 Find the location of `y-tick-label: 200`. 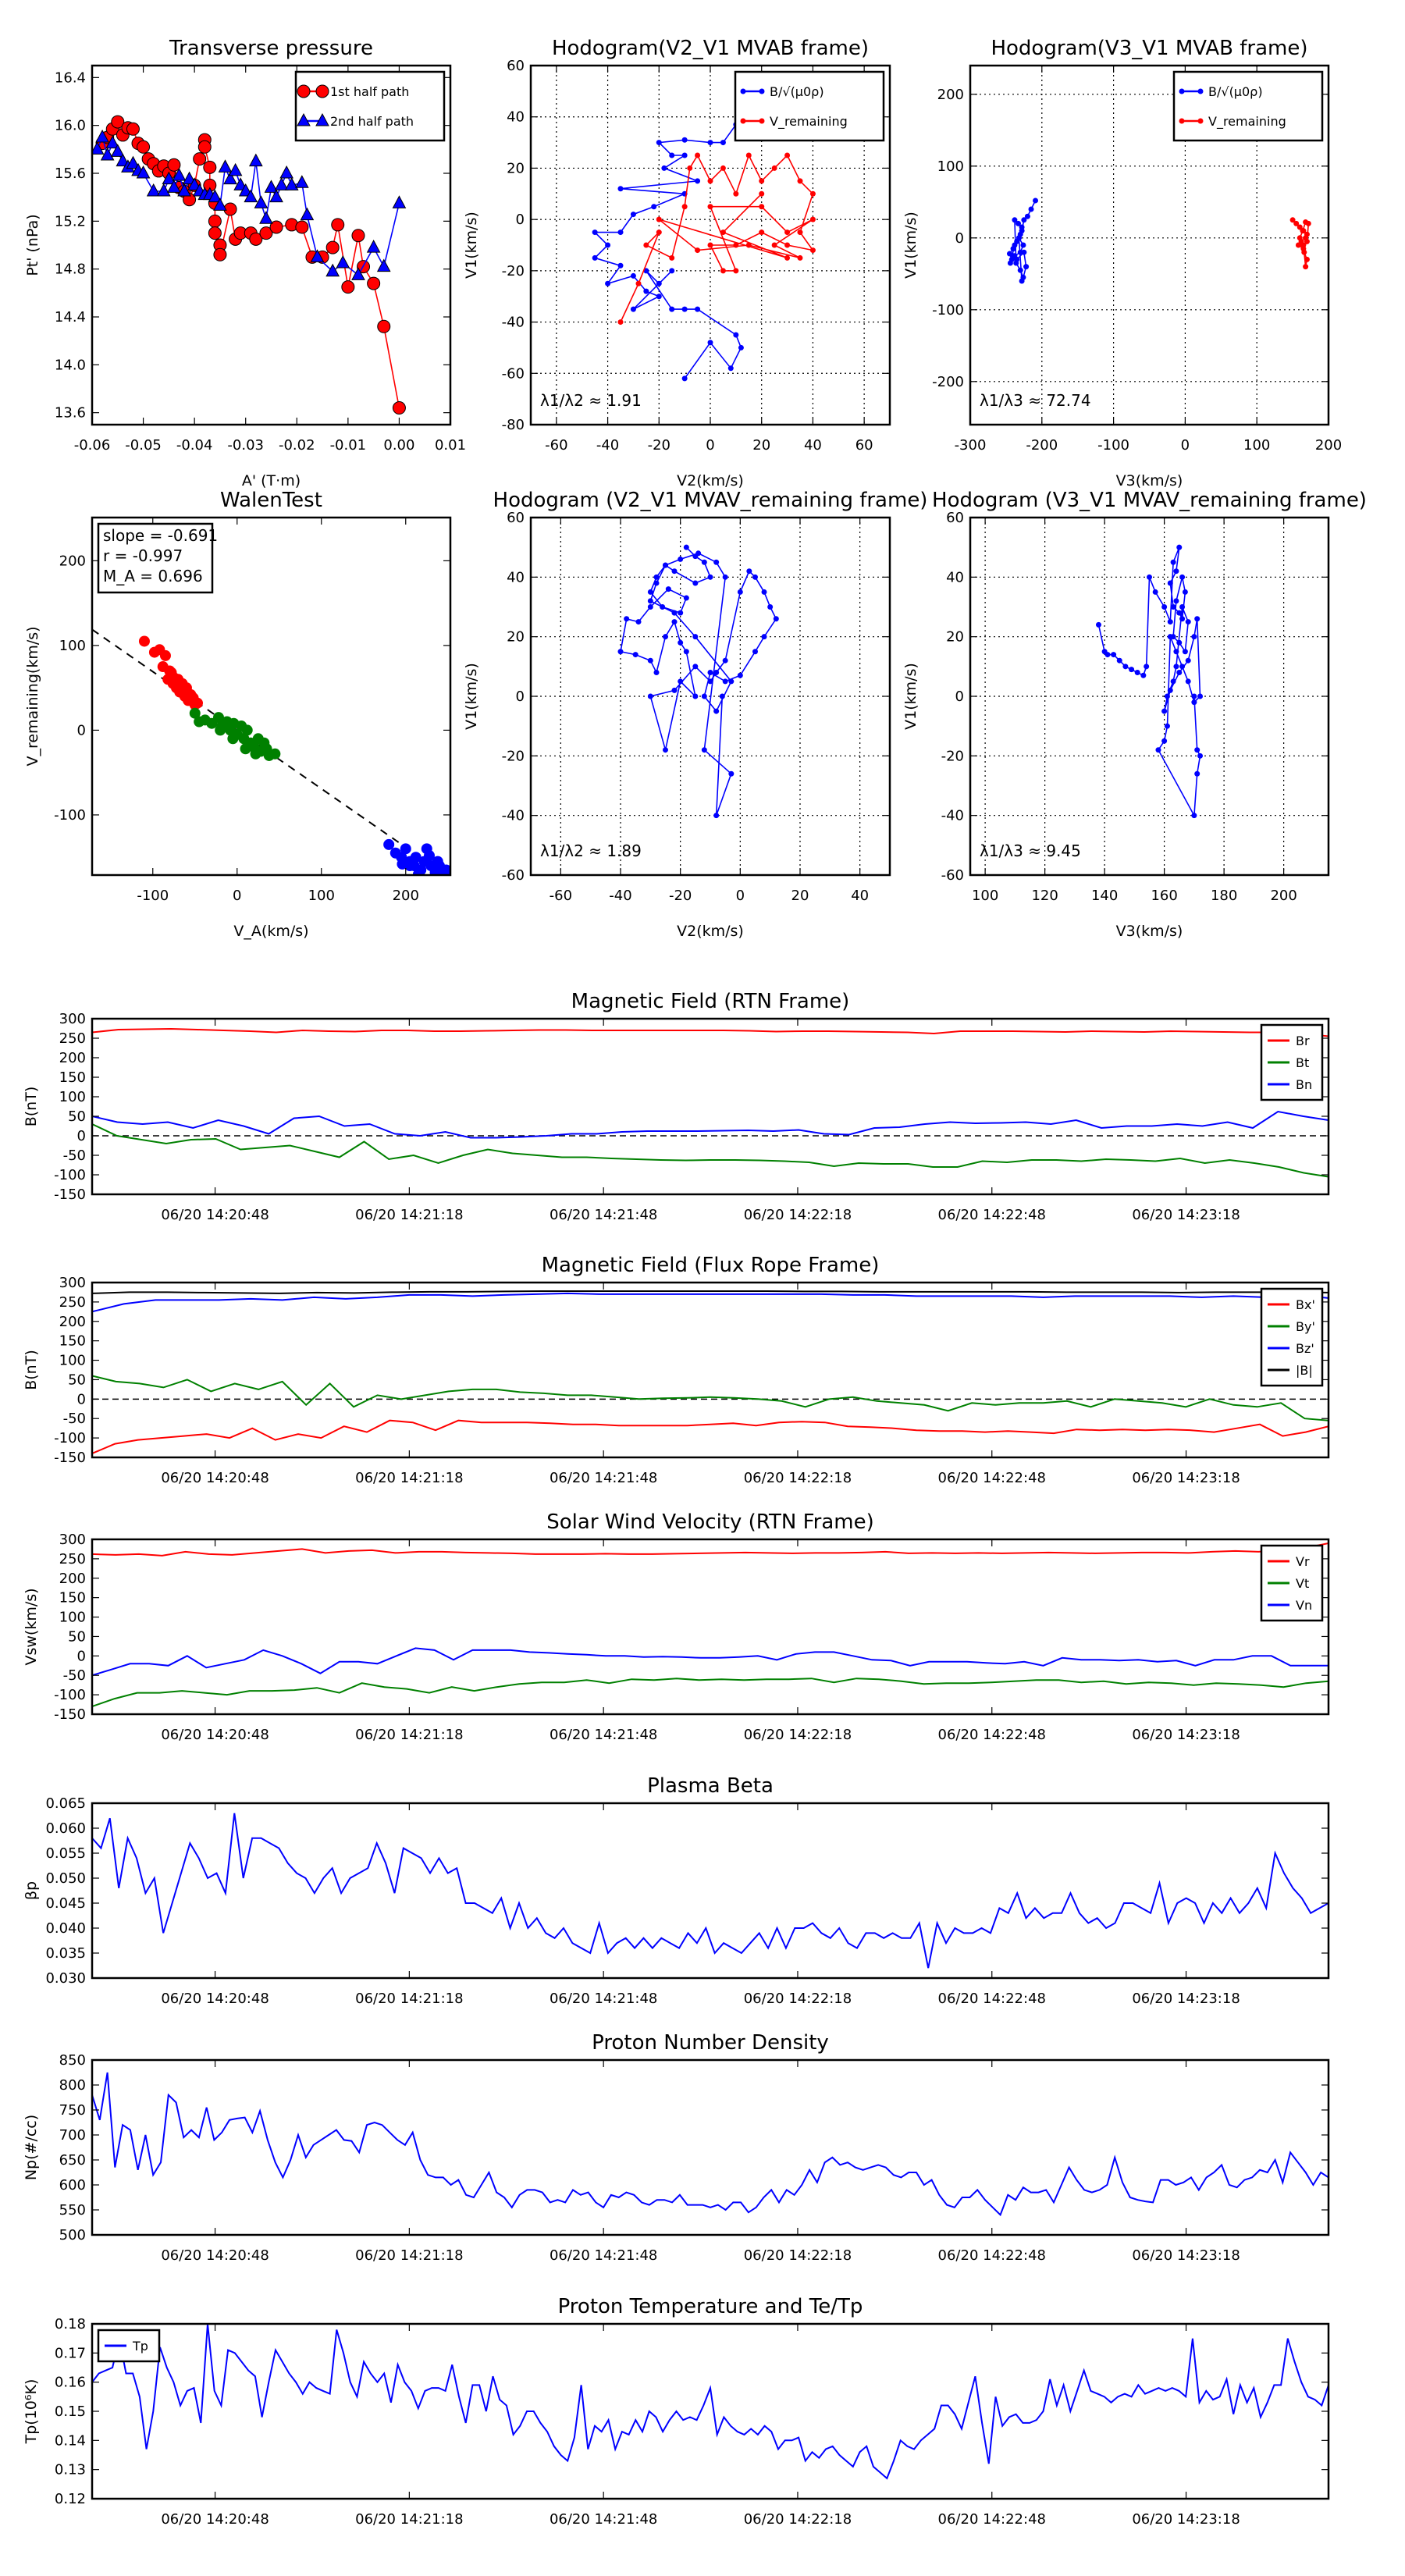

y-tick-label: 200 is located at coordinates (72, 1322).